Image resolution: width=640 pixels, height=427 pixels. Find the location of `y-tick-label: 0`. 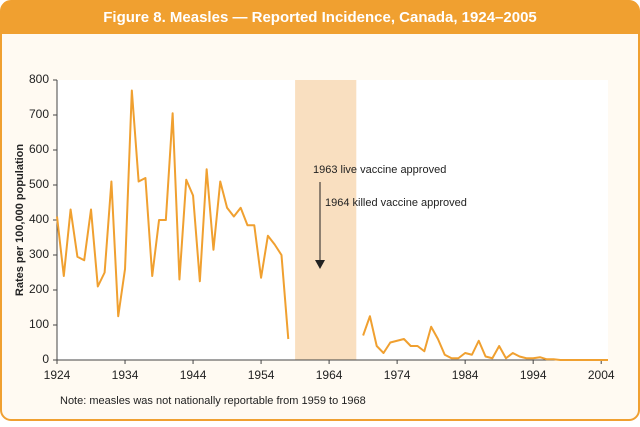

y-tick-label: 0 is located at coordinates (45, 359).